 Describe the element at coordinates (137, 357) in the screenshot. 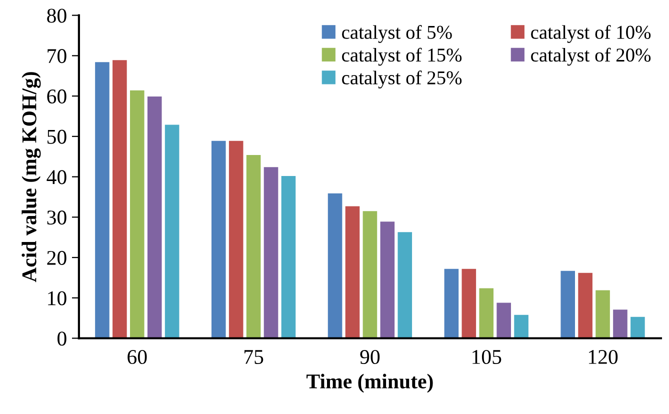

I see `x-tick-label: 60` at that location.